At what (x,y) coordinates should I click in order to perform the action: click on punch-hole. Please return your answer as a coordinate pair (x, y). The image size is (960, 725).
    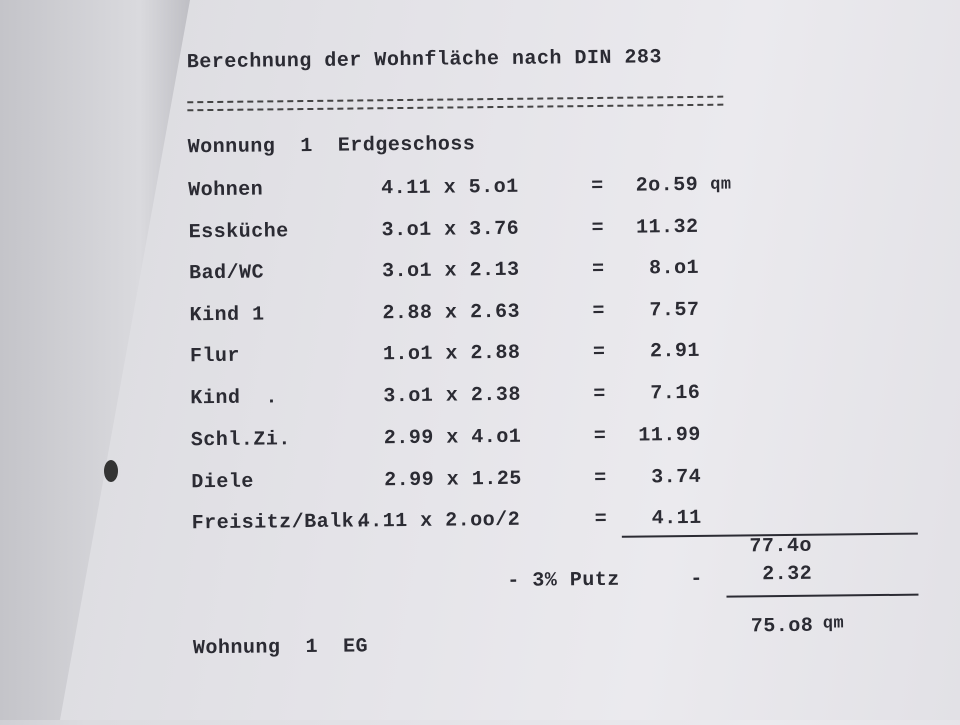
    Looking at the image, I should click on (111, 471).